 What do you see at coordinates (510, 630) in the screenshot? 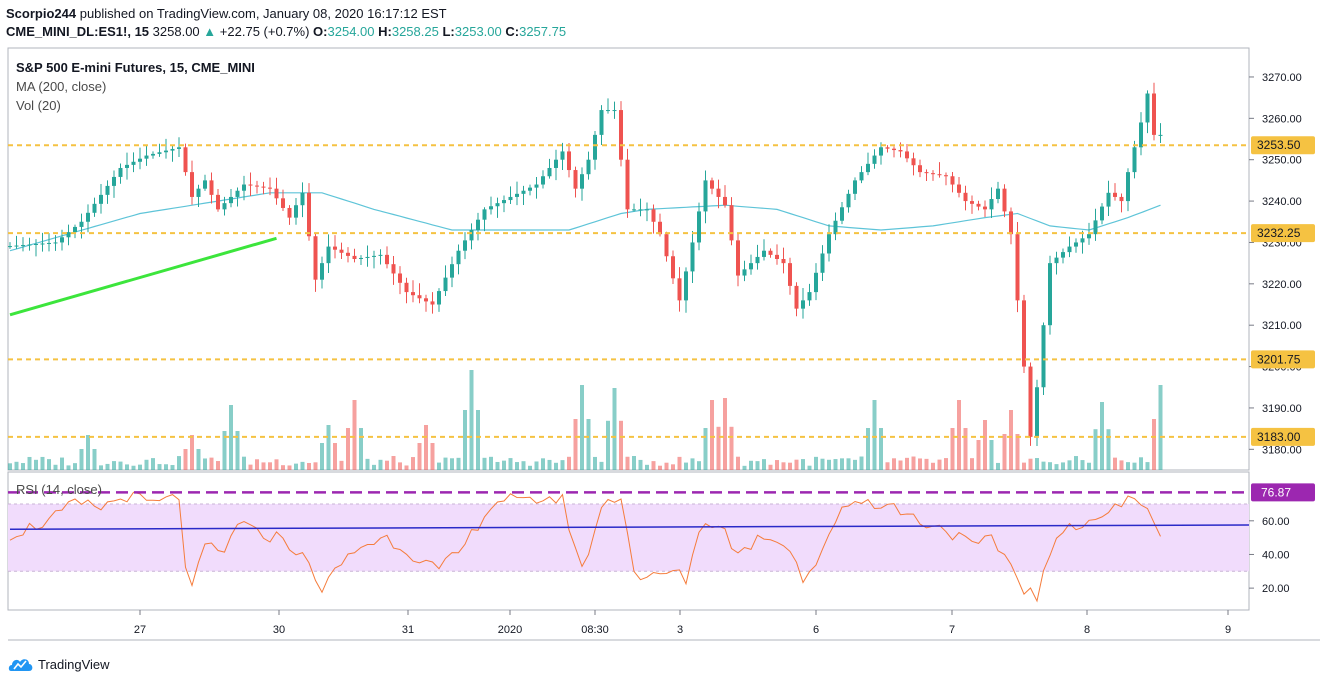
I see `time-tick-label: 2020` at bounding box center [510, 630].